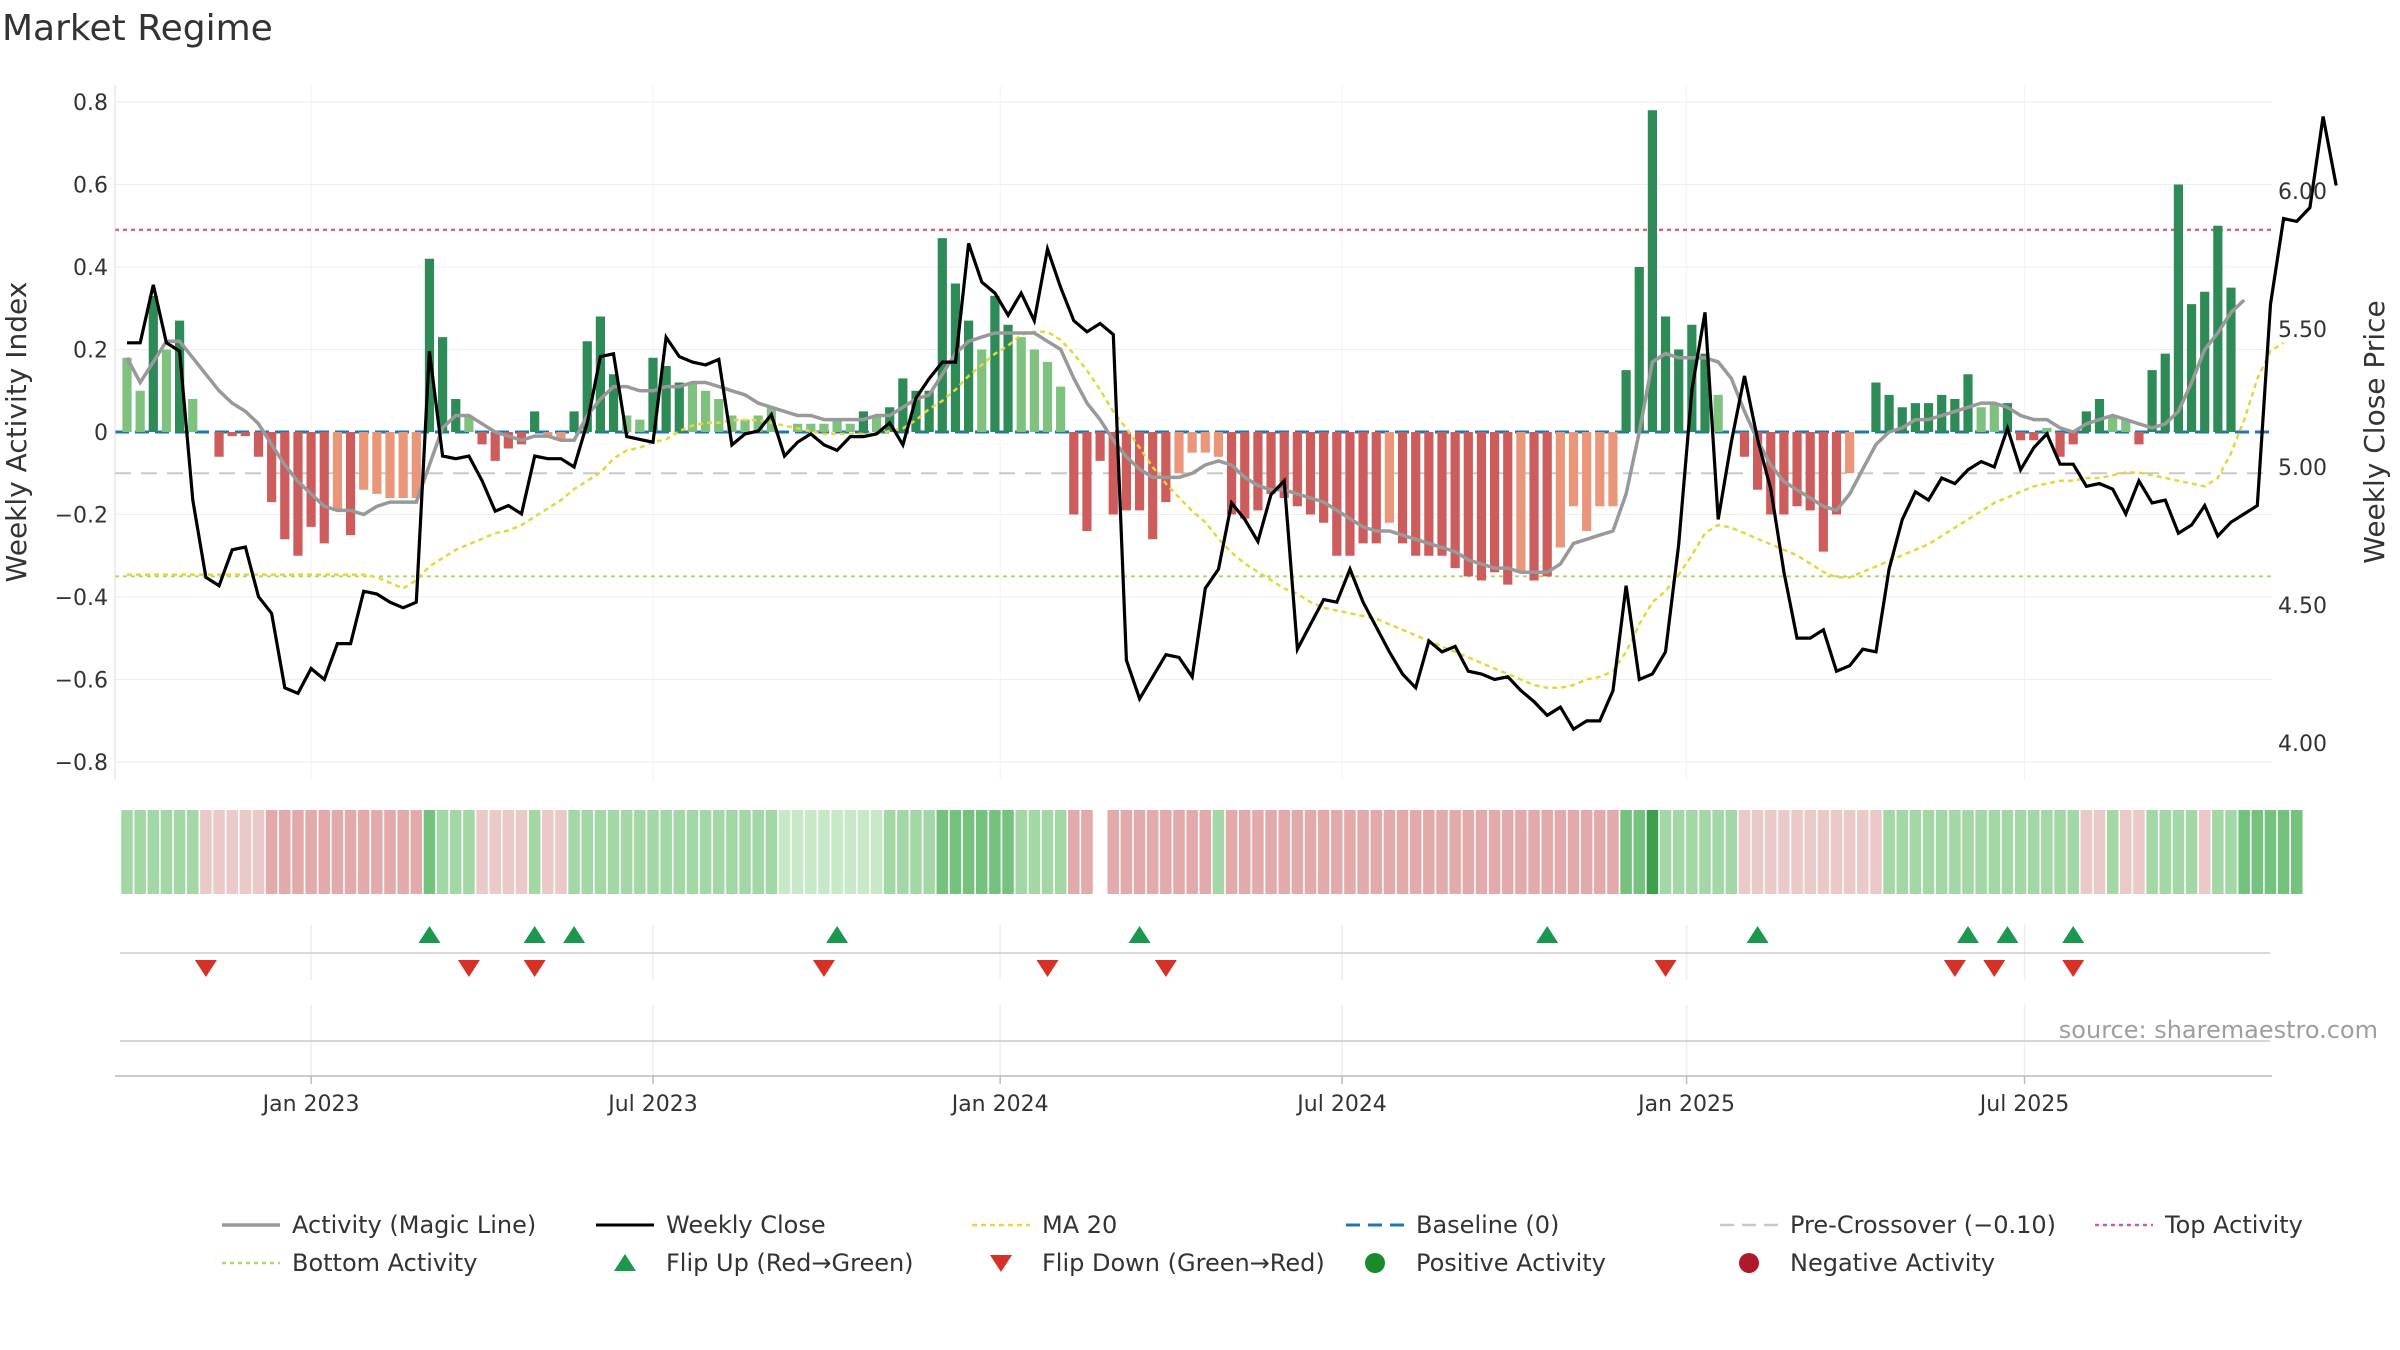  What do you see at coordinates (90, 351) in the screenshot?
I see `left-tick-label: 0.2` at bounding box center [90, 351].